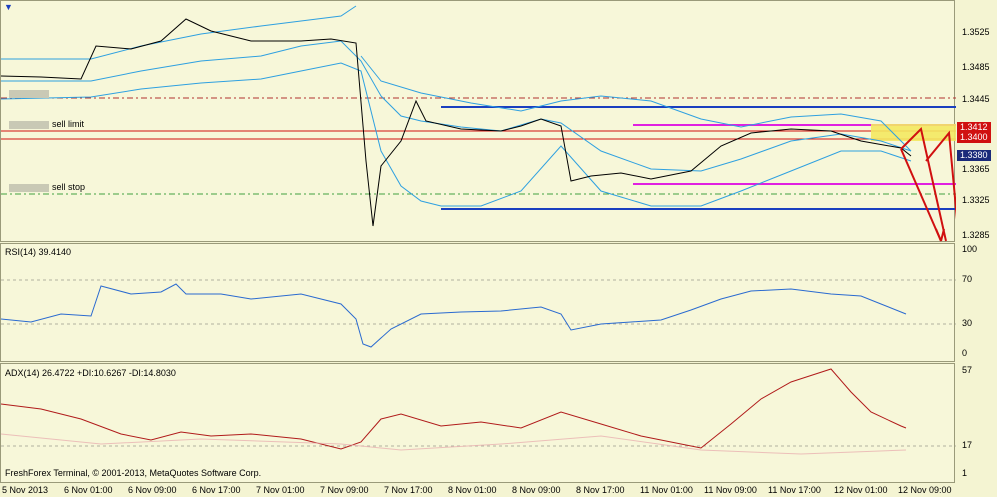 The width and height of the screenshot is (997, 497). Describe the element at coordinates (967, 279) in the screenshot. I see `rsi-tick: 70` at that location.